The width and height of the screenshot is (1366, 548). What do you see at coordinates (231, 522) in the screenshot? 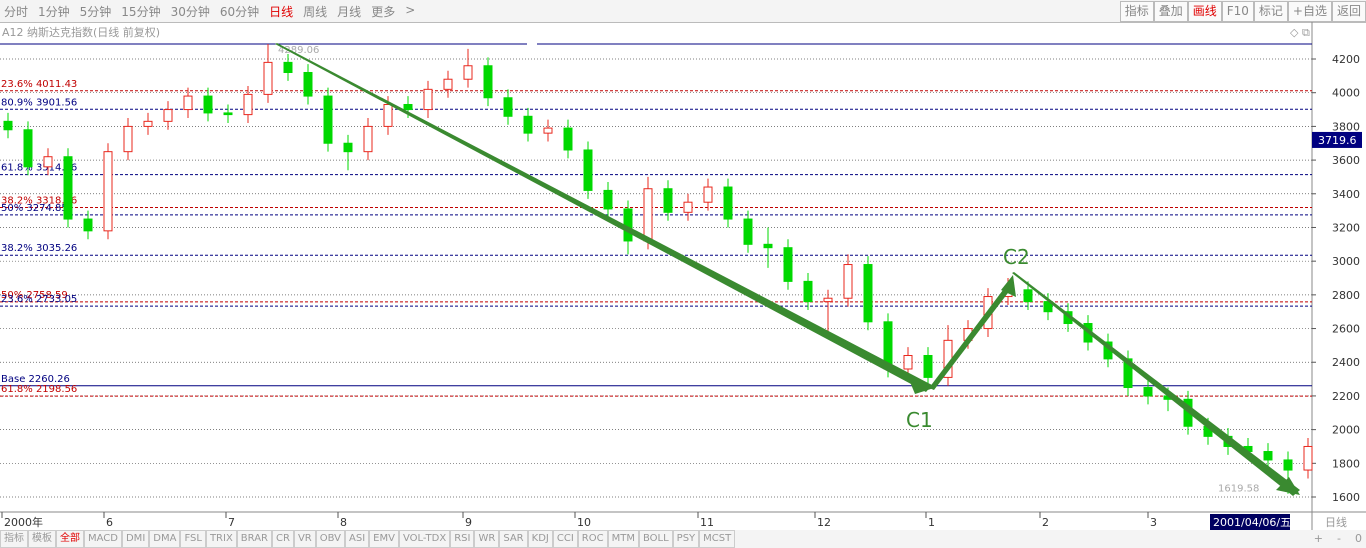
I see `x-tick-label: 7` at bounding box center [231, 522].